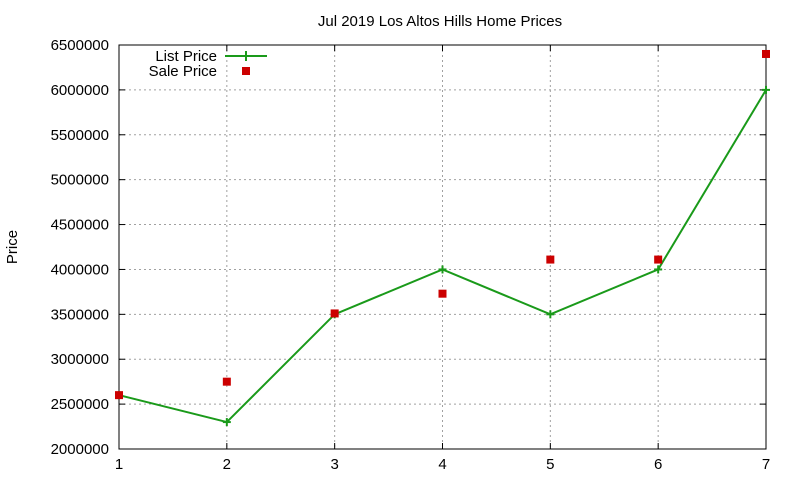 The height and width of the screenshot is (480, 800). I want to click on x-tick-label: 4, so click(442, 464).